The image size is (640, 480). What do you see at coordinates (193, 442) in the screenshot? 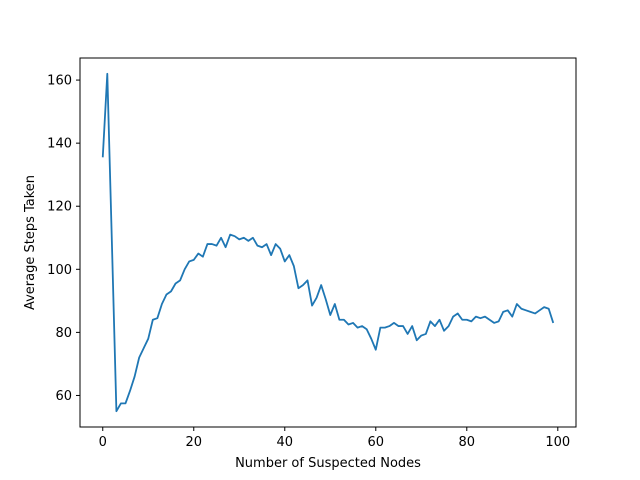
I see `x-tick-label: 20` at bounding box center [193, 442].